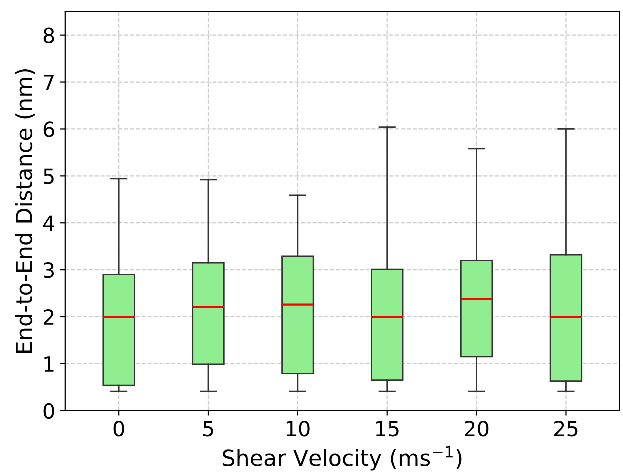 Image resolution: width=623 pixels, height=475 pixels. What do you see at coordinates (49, 130) in the screenshot?
I see `y-tick-label: 6` at bounding box center [49, 130].